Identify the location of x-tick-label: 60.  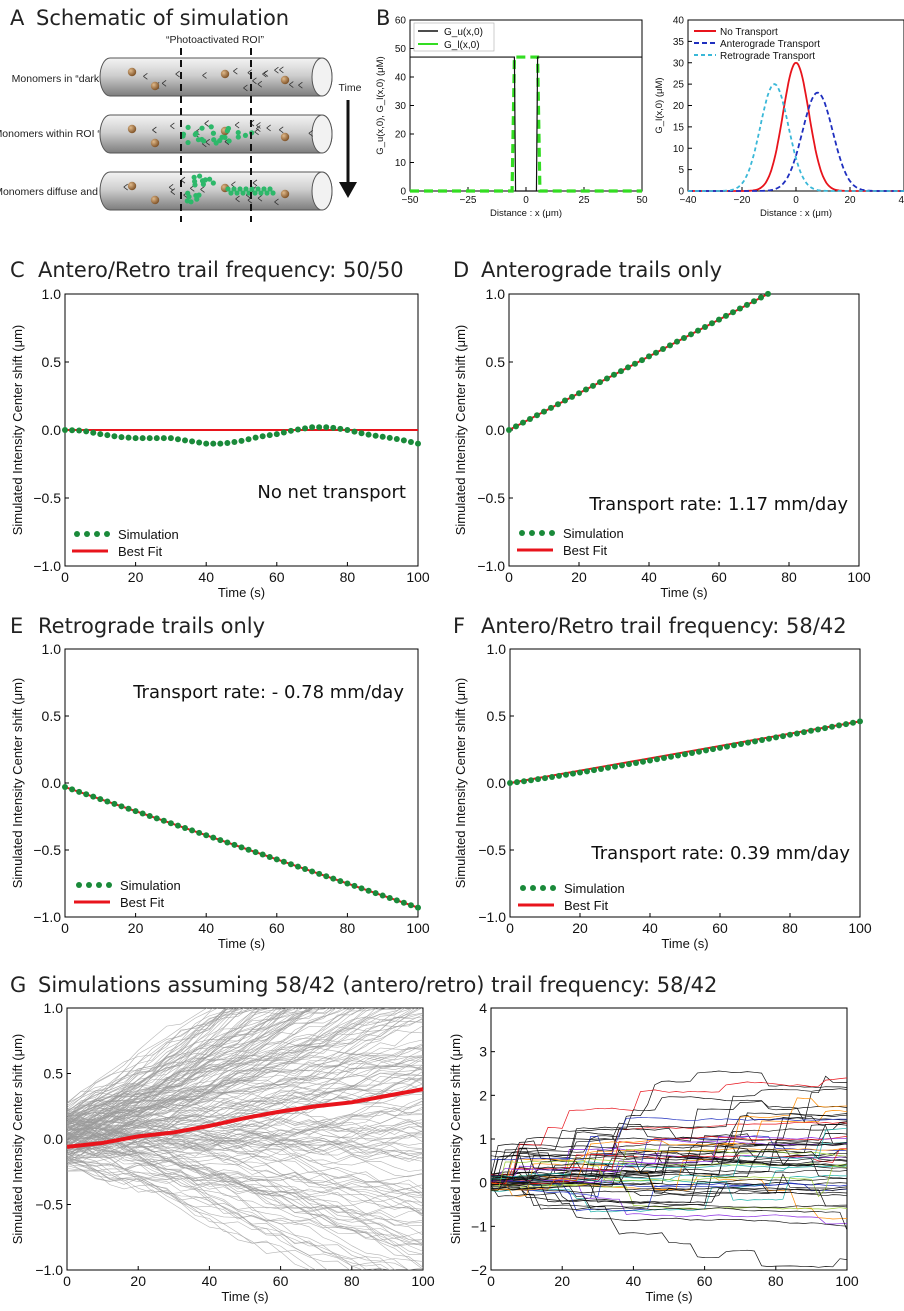
(277, 577).